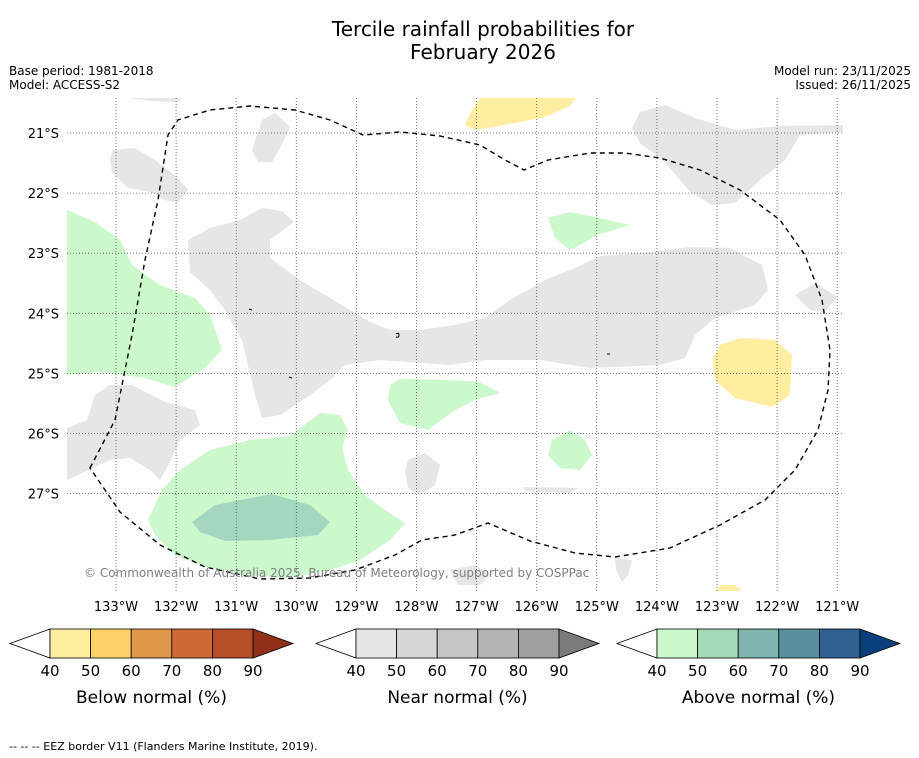 The width and height of the screenshot is (919, 758). What do you see at coordinates (43, 254) in the screenshot?
I see `lat-tick-label: 23°S` at bounding box center [43, 254].